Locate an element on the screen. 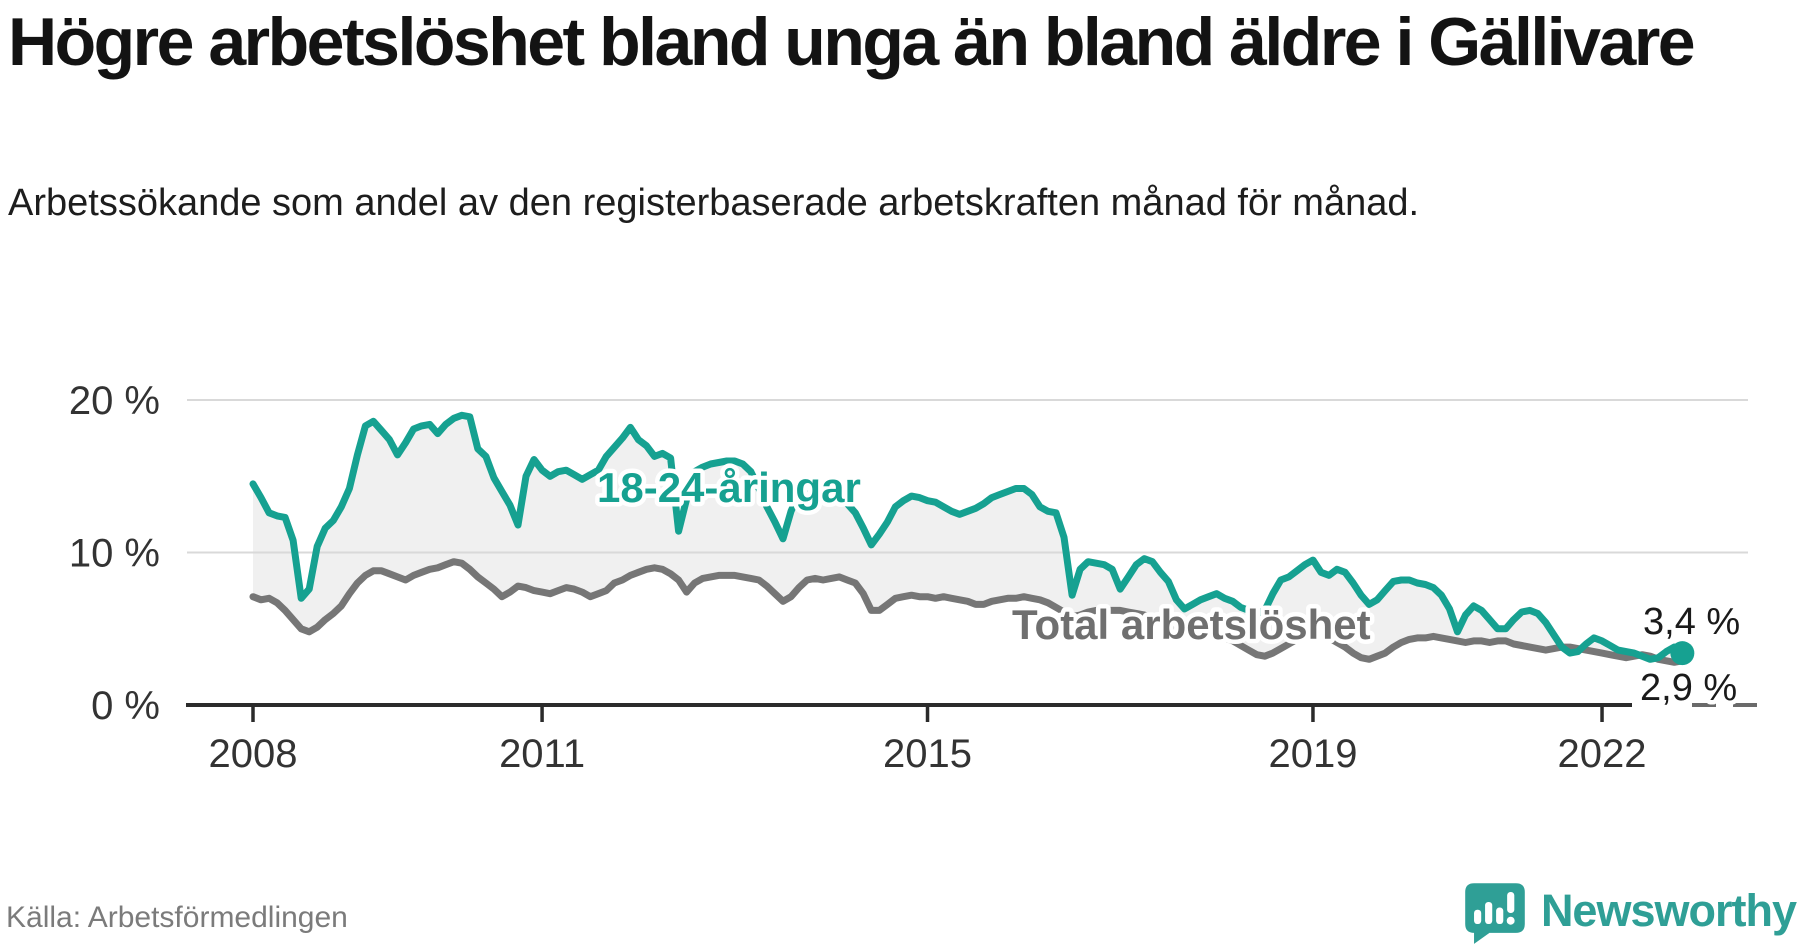 This screenshot has height=948, width=1800. x-axis-label-2015: 2015 is located at coordinates (927, 754).